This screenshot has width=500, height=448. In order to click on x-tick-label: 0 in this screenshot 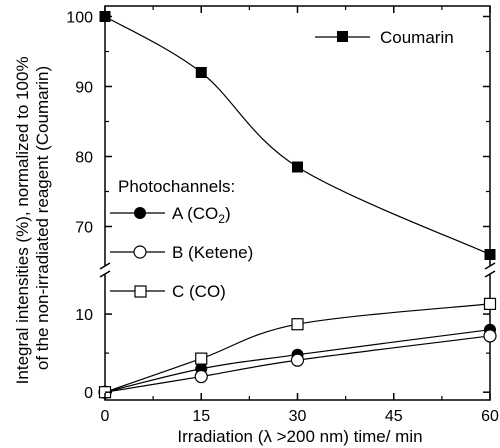, I will do `click(105, 416)`.